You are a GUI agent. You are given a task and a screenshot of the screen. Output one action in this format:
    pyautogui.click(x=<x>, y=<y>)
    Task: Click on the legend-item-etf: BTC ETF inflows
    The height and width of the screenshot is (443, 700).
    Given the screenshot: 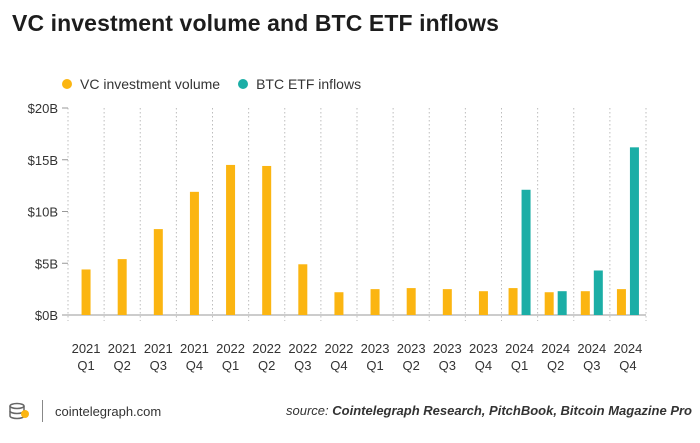 What is the action you would take?
    pyautogui.click(x=299, y=84)
    